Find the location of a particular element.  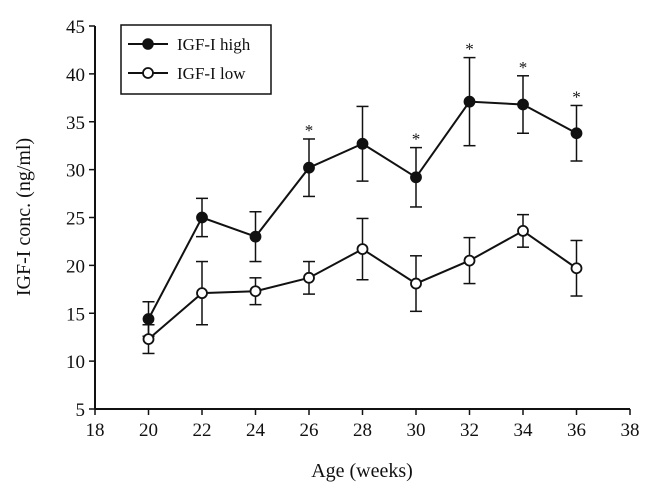

y-tick-label: 40 is located at coordinates (75, 75).